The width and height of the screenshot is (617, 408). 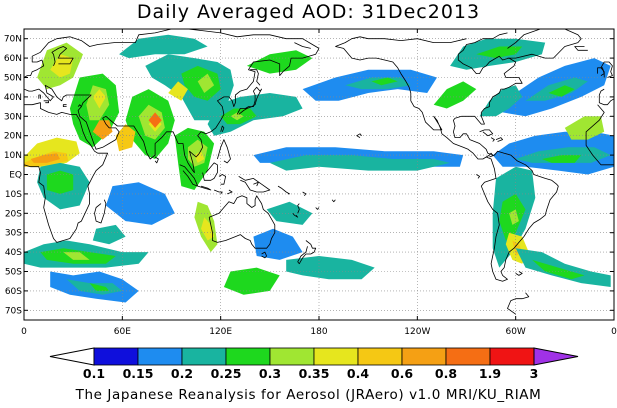 I want to click on colorbar-label: 0.8, so click(x=446, y=373).